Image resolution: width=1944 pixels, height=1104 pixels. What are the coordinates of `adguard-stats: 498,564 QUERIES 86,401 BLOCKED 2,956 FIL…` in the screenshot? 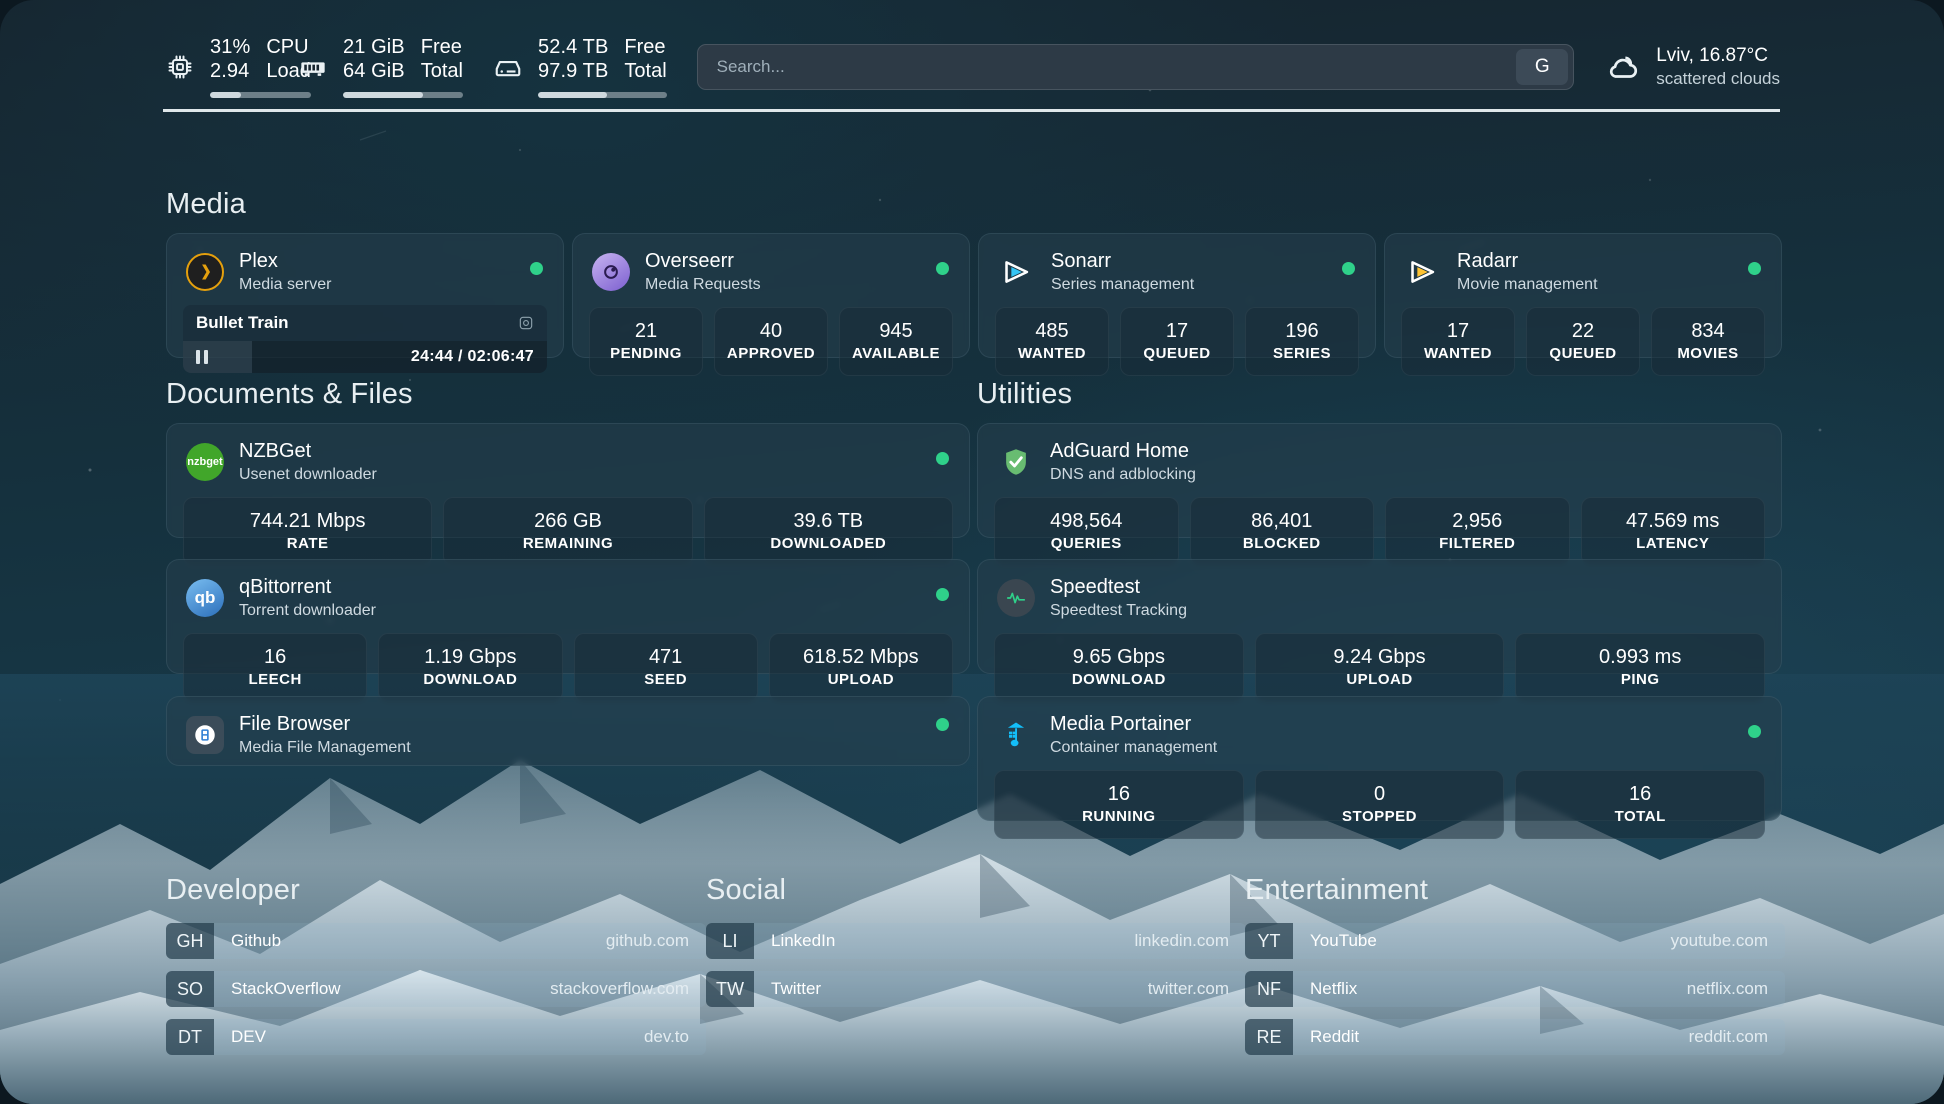 It's located at (1379, 533).